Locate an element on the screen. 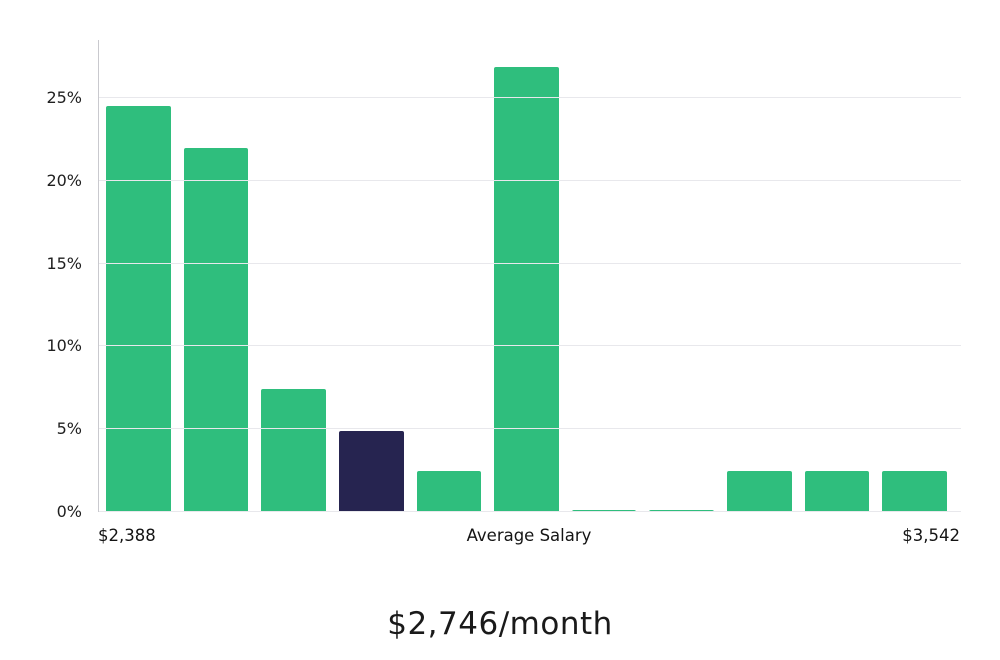 The width and height of the screenshot is (1000, 660). bar-highlighted is located at coordinates (371, 471).